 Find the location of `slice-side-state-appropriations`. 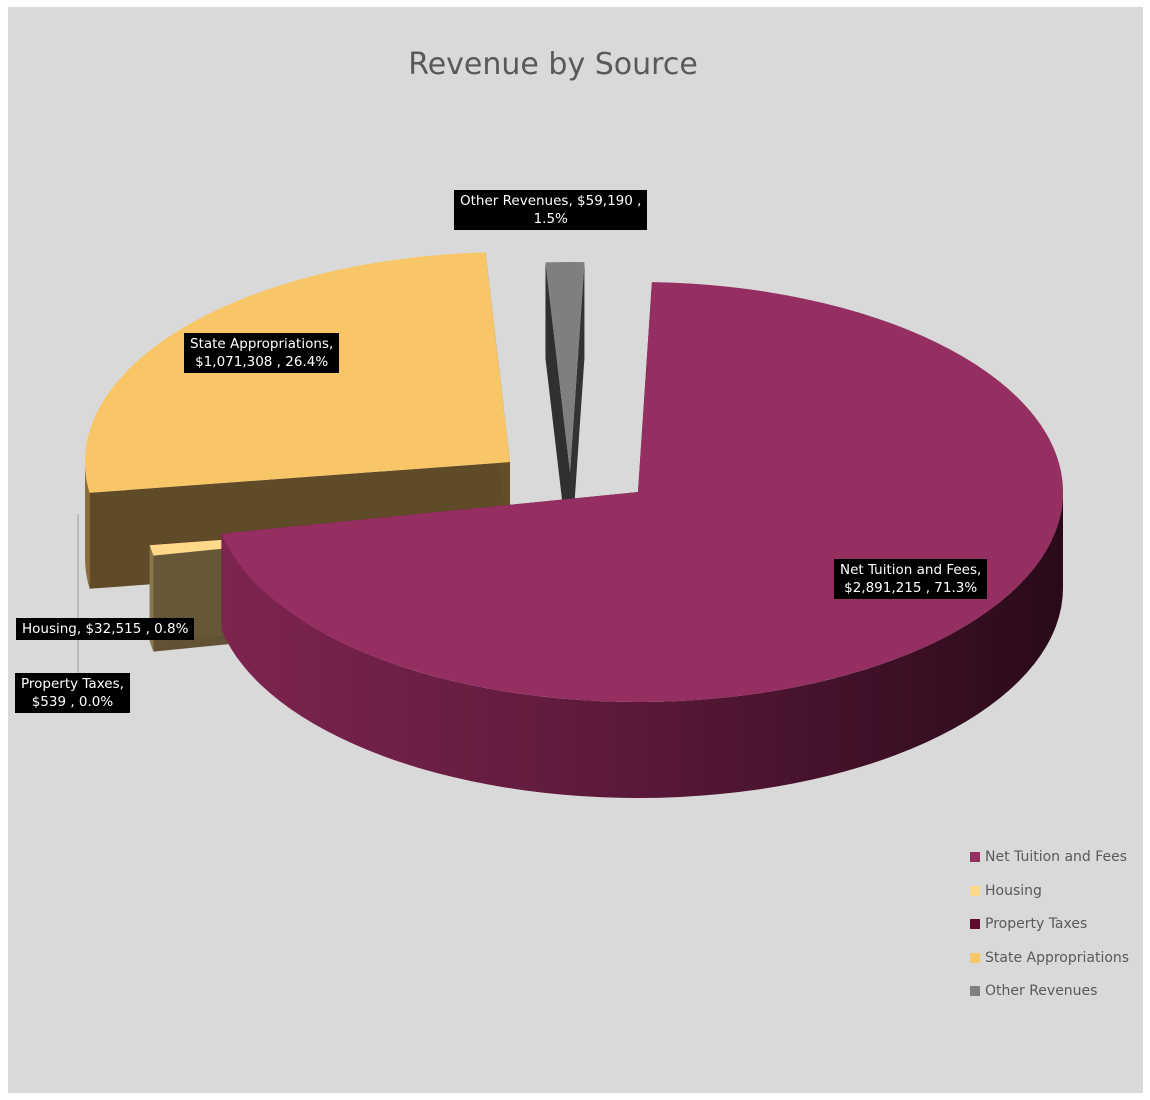

slice-side-state-appropriations is located at coordinates (87, 525).